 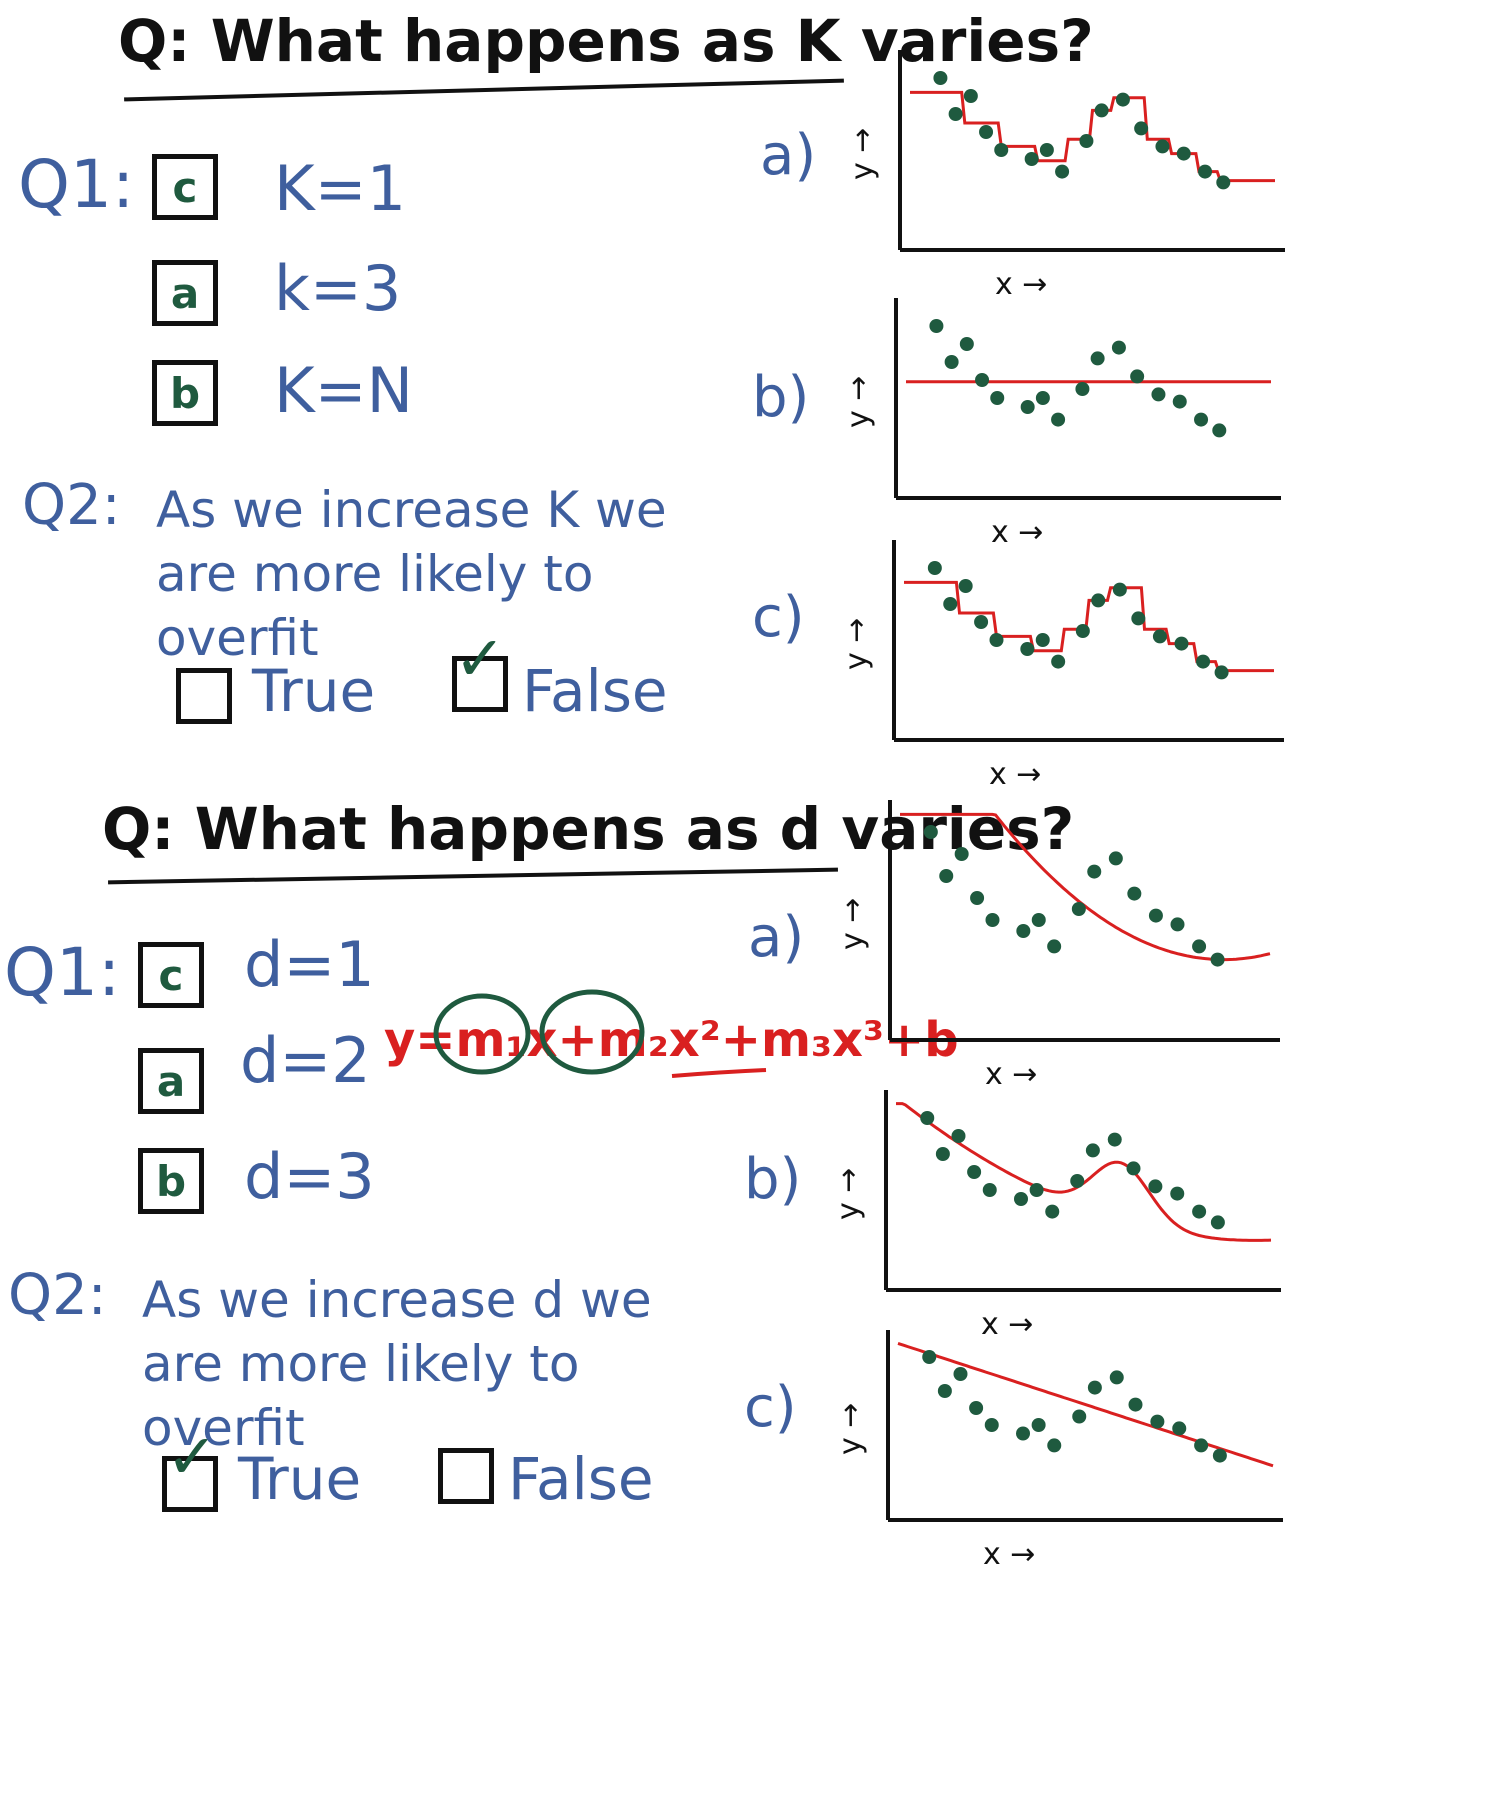 What do you see at coordinates (343, 390) in the screenshot?
I see `section-k-q1-option-3-text: K=N` at bounding box center [343, 390].